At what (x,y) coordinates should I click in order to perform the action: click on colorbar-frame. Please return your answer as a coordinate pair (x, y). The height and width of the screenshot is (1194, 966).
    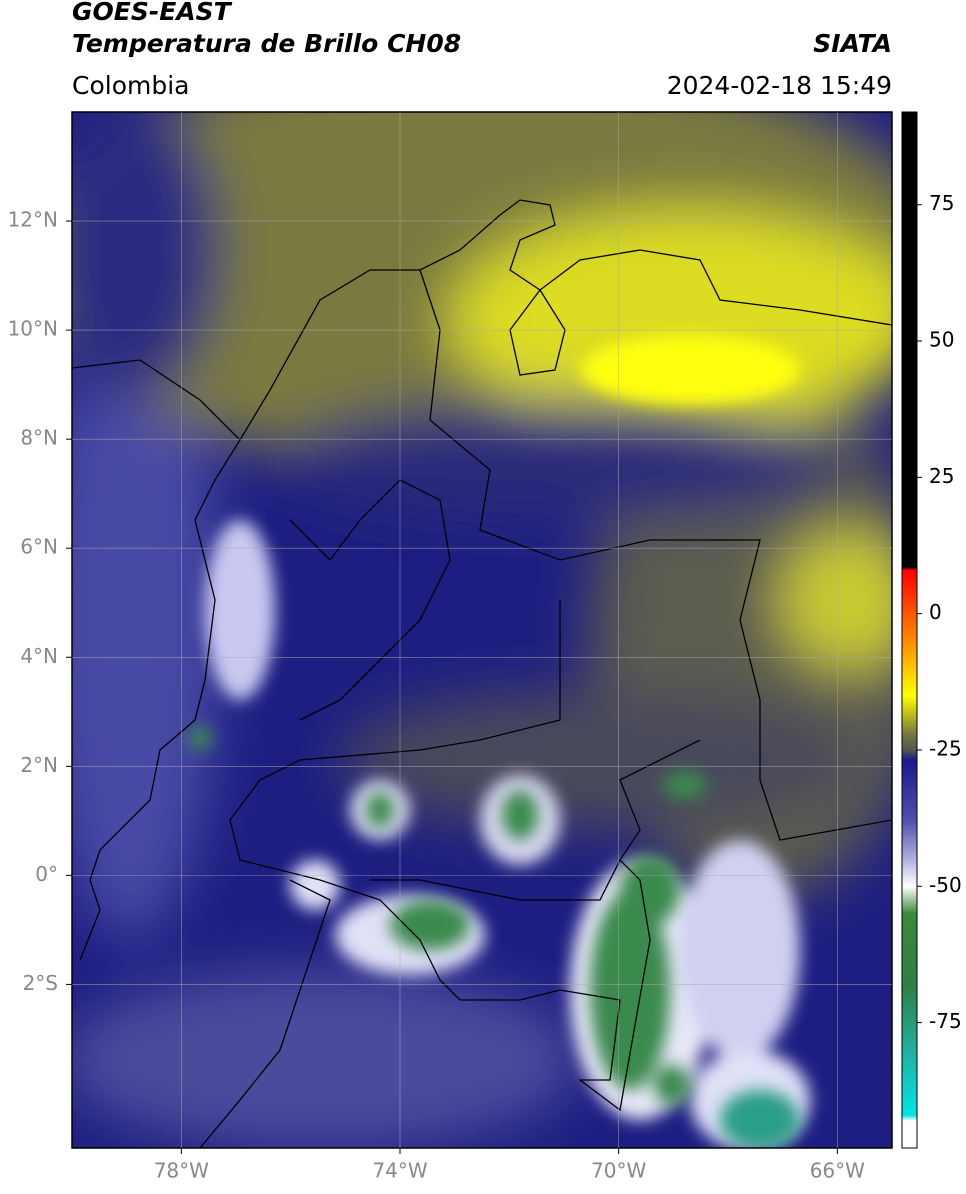
    Looking at the image, I should click on (909, 630).